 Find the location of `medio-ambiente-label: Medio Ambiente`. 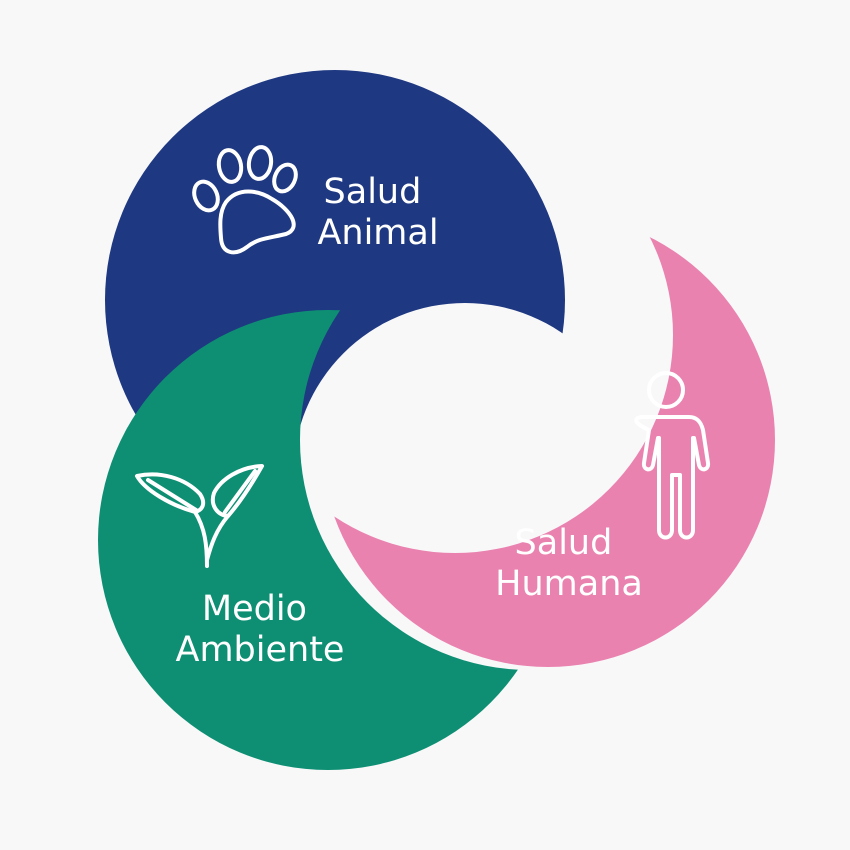

medio-ambiente-label: Medio Ambiente is located at coordinates (260, 629).